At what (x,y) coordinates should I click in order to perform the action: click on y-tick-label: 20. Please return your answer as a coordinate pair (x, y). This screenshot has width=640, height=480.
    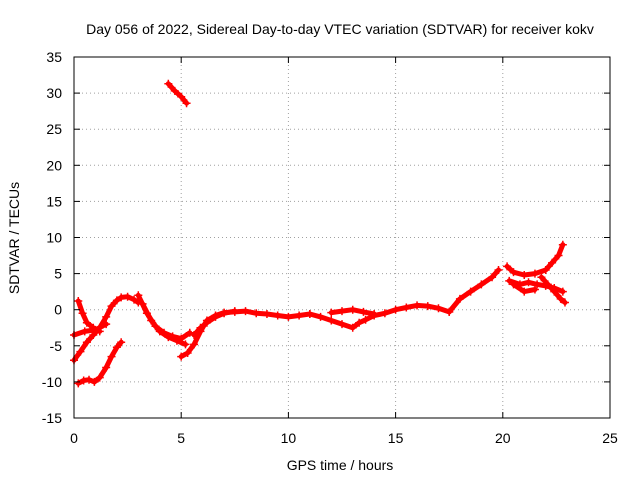
    Looking at the image, I should click on (54, 165).